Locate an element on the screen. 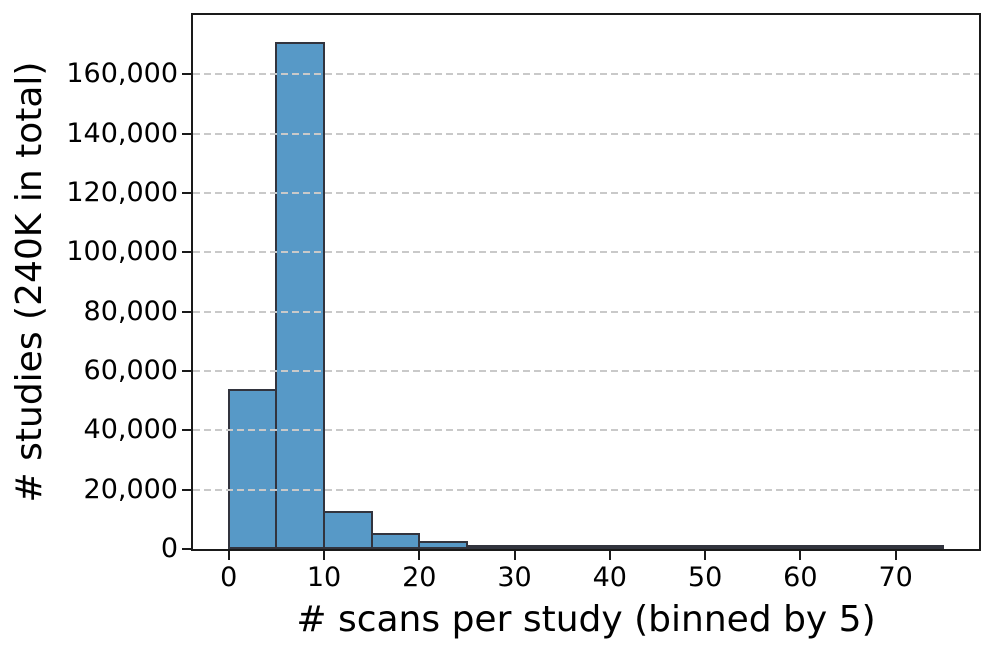 The image size is (997, 656). x-tick-label: 40 is located at coordinates (609, 577).